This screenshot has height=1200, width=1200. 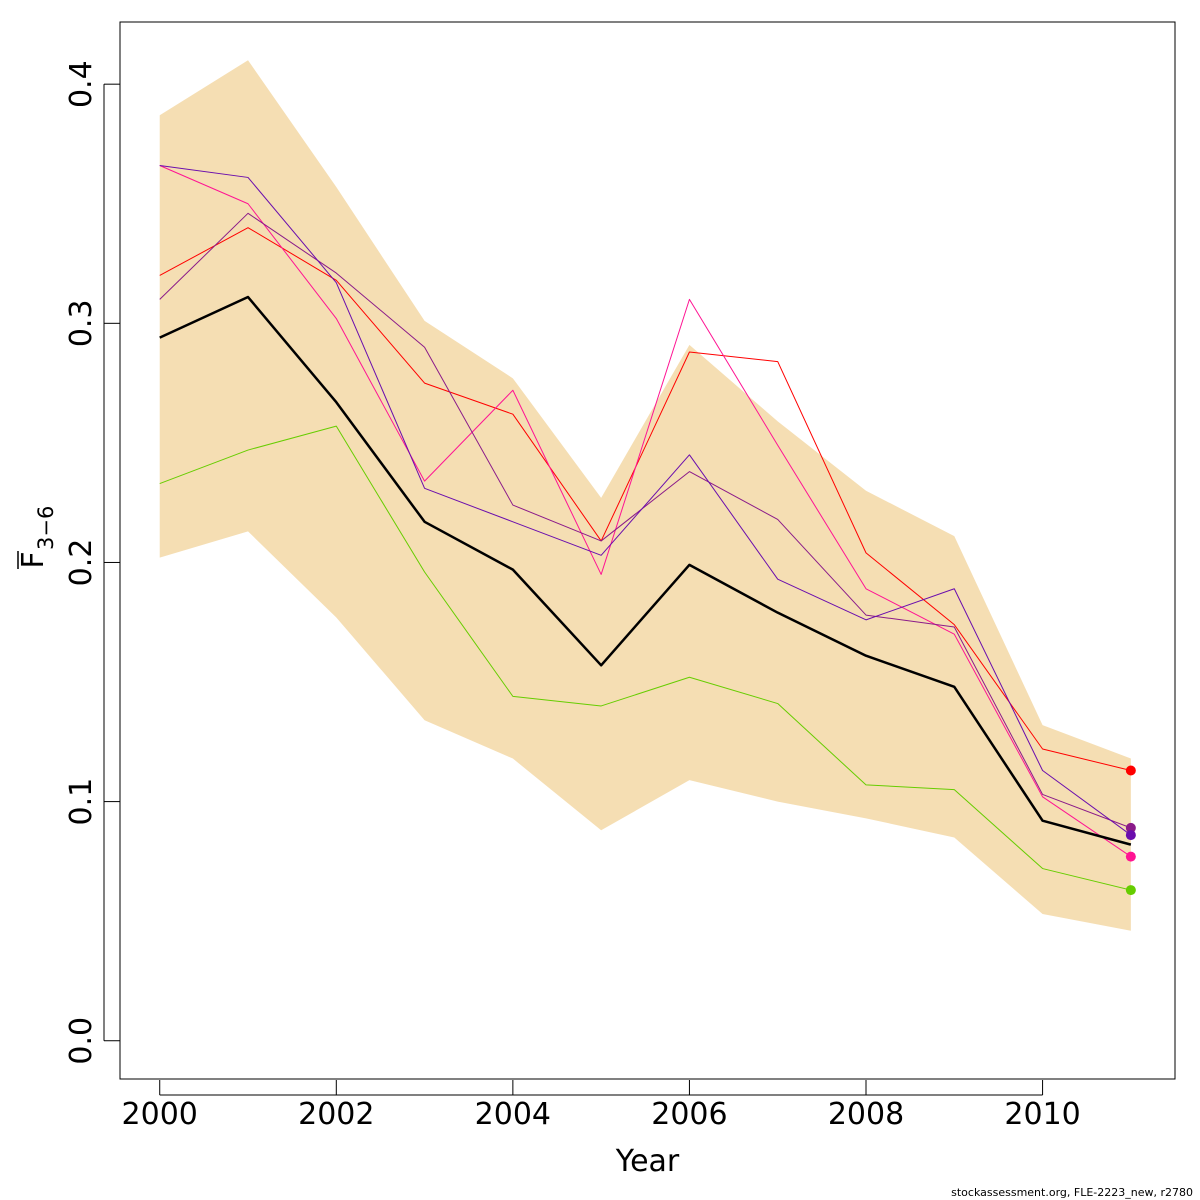 What do you see at coordinates (1072, 1192) in the screenshot?
I see `footer-note: stockassessment.org, FLE-2223_new, r2780` at bounding box center [1072, 1192].